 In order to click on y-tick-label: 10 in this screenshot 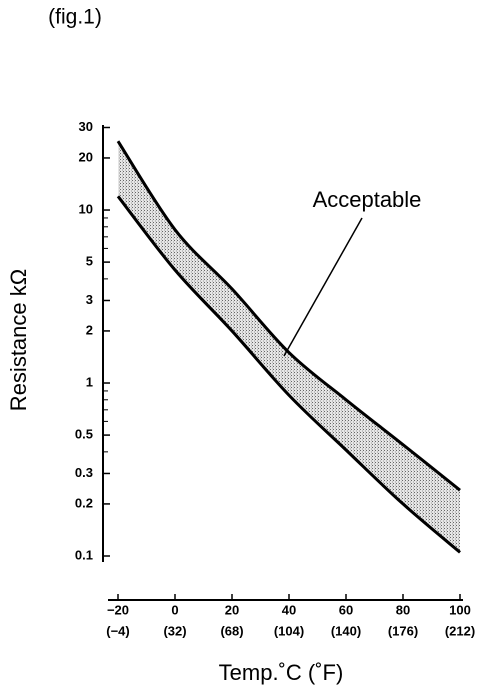, I will do `click(86, 208)`.